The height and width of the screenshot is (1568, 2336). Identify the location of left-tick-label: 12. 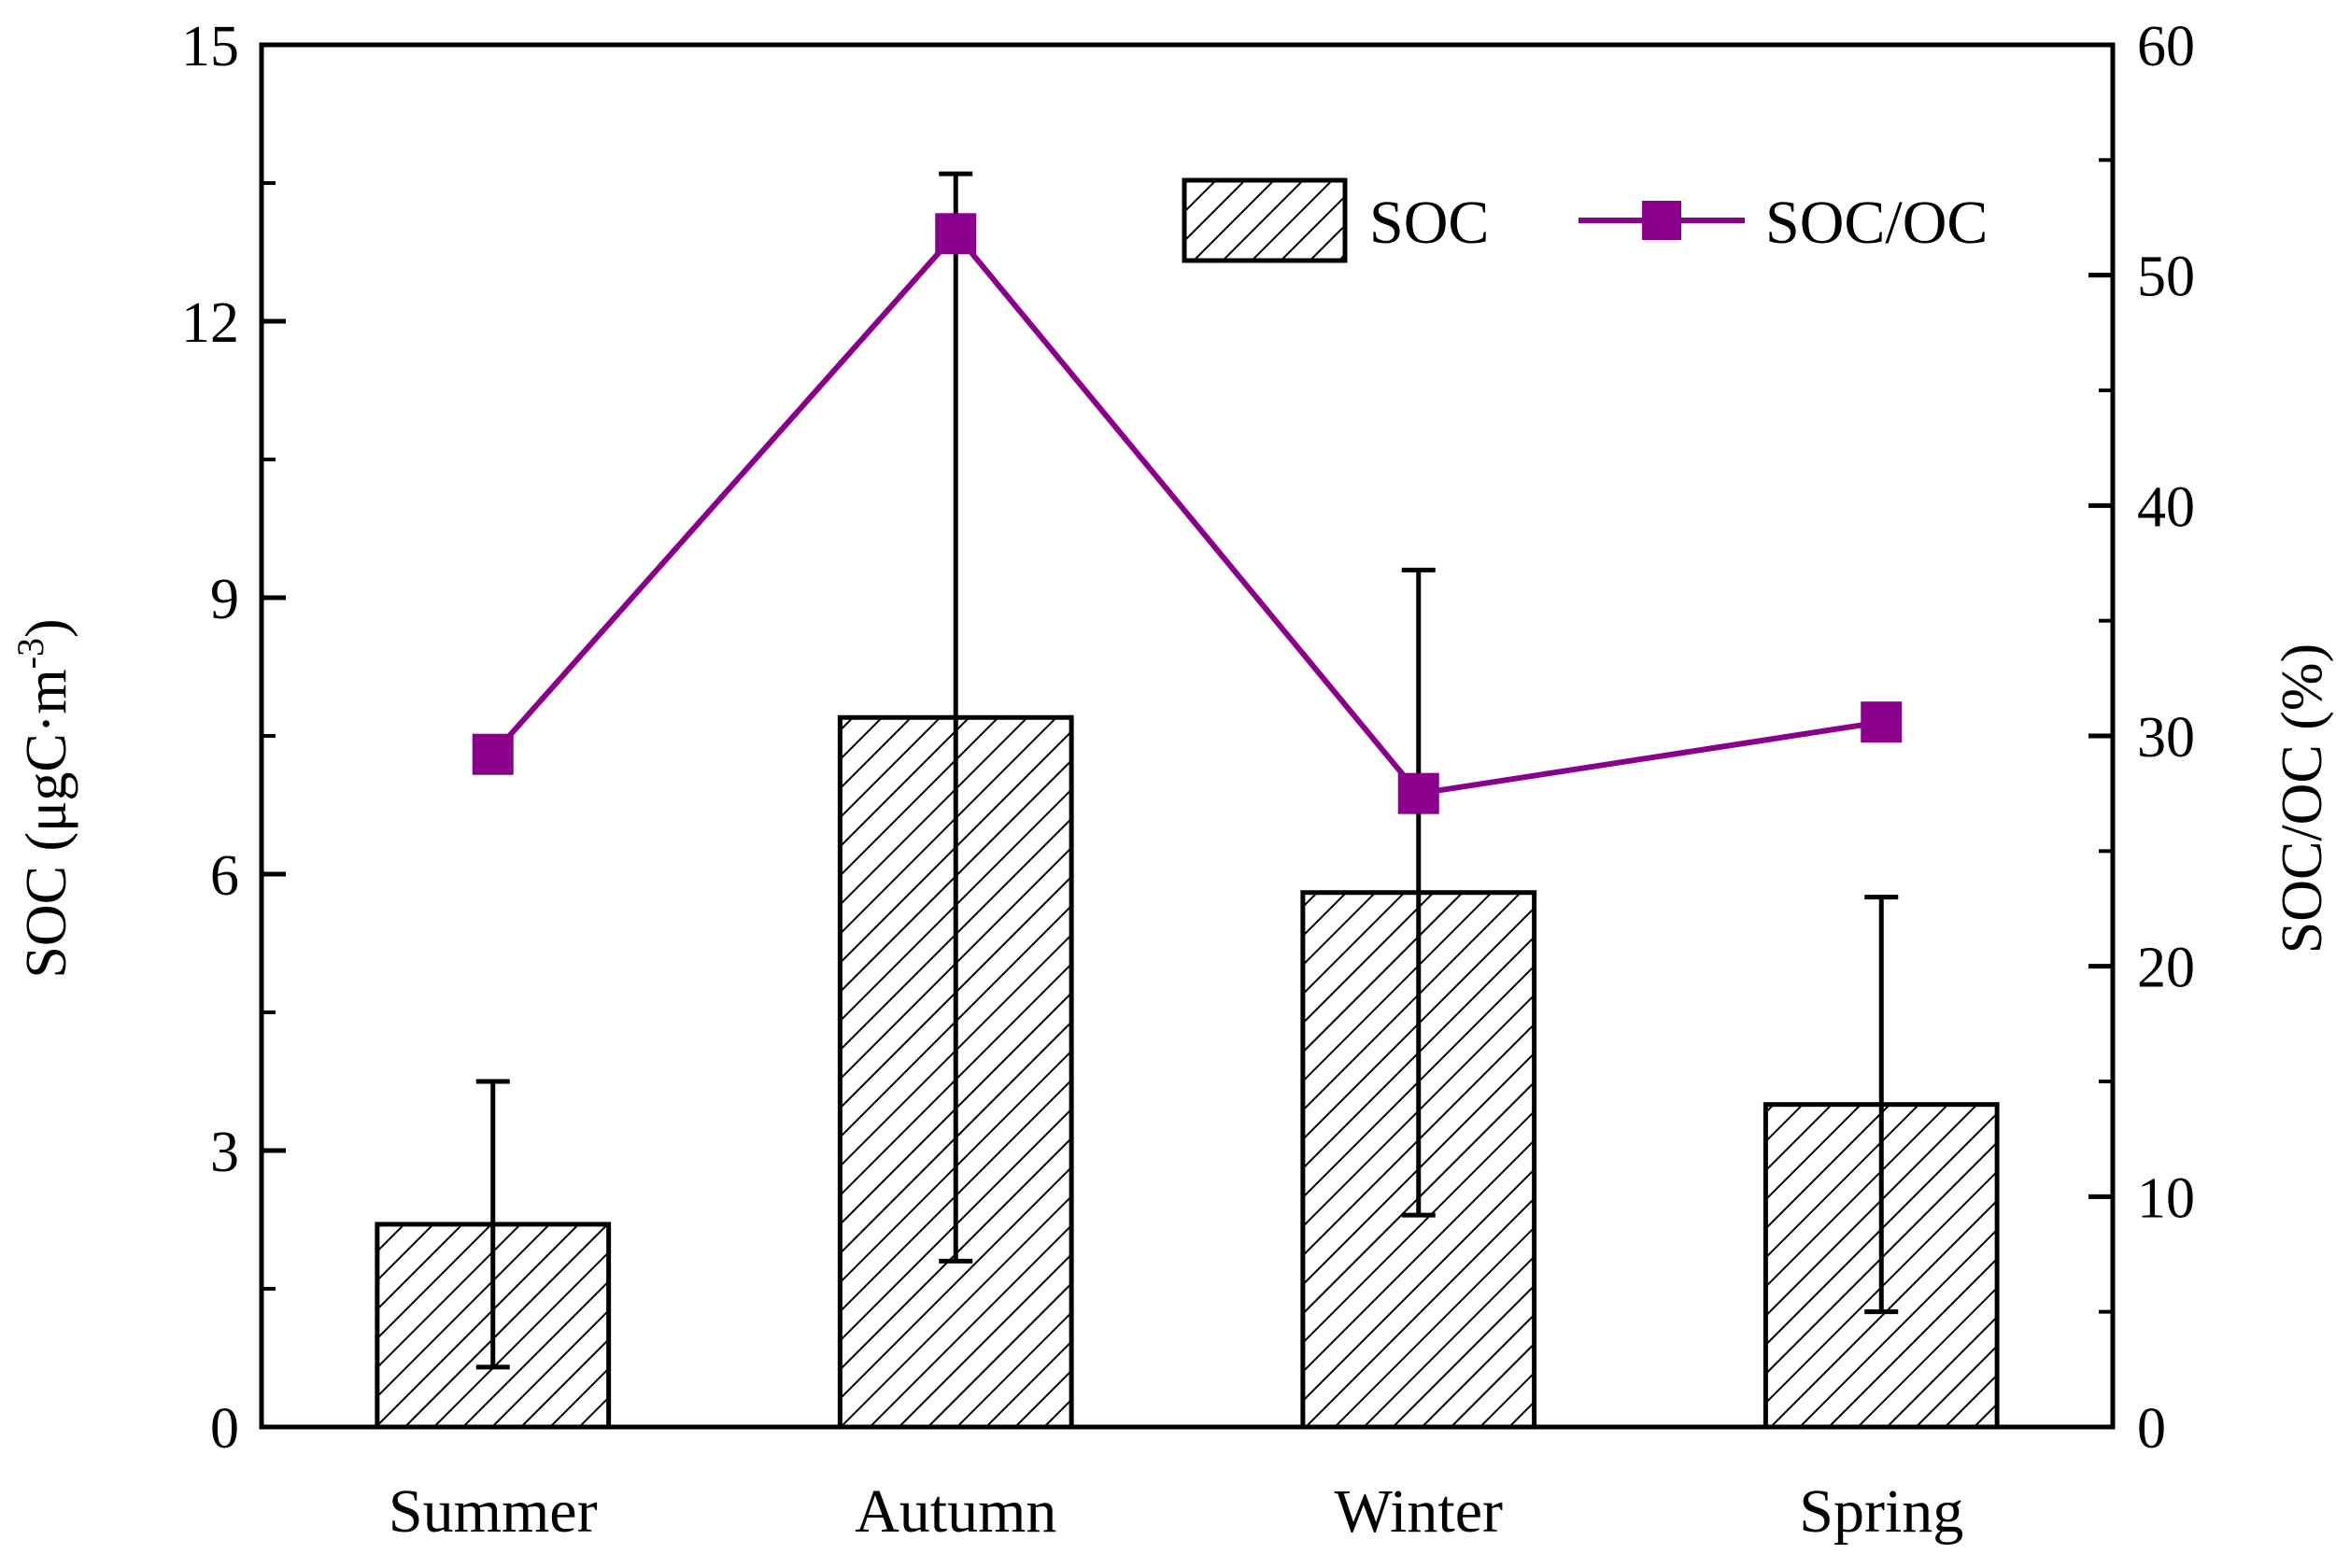
(210, 323).